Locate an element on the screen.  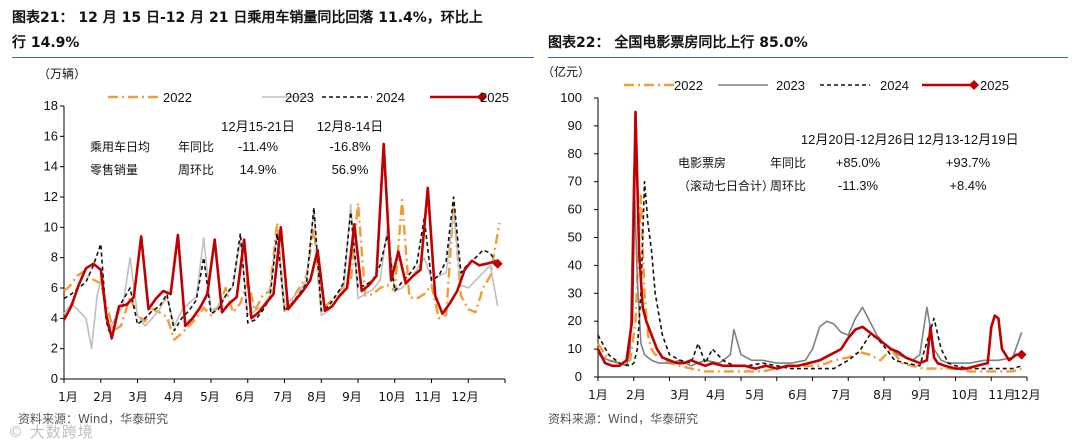
left-annotation-value: -16.8% is located at coordinates (350, 146).